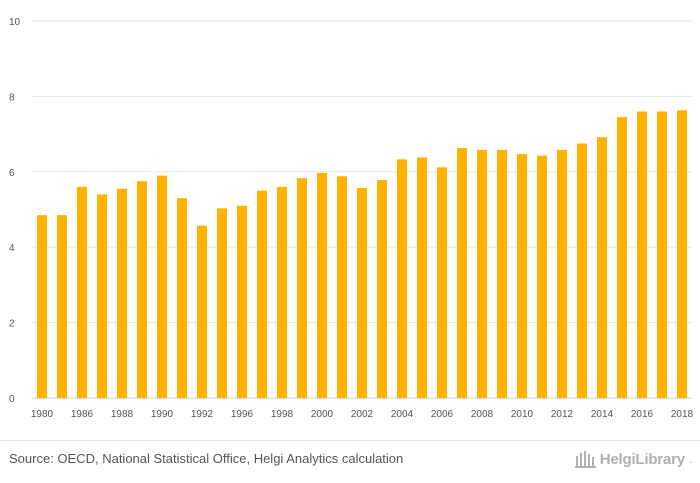  What do you see at coordinates (382, 289) in the screenshot?
I see `bar-2003` at bounding box center [382, 289].